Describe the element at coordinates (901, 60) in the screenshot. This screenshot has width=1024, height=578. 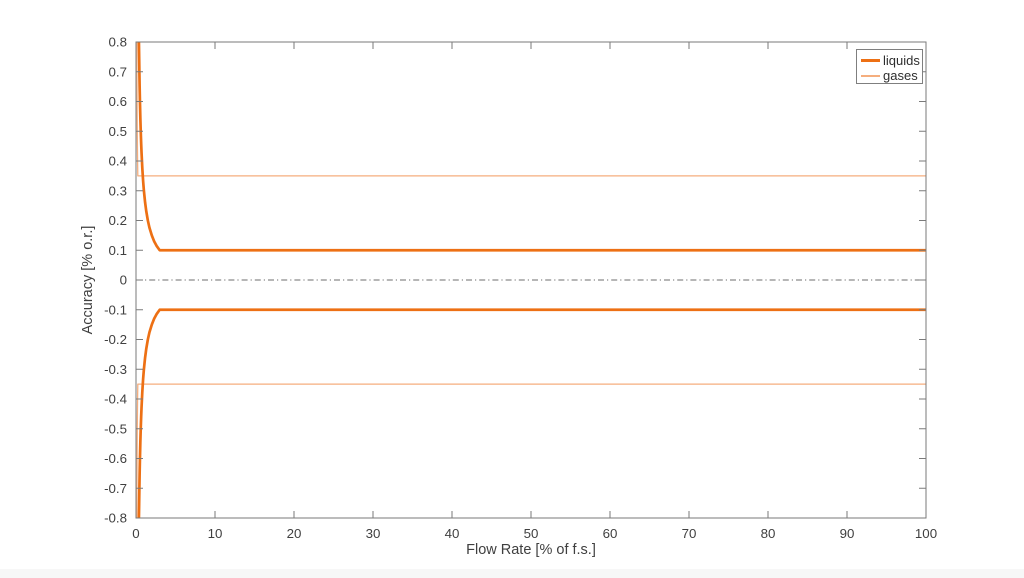
I see `legend-label-liquids: liquids` at that location.